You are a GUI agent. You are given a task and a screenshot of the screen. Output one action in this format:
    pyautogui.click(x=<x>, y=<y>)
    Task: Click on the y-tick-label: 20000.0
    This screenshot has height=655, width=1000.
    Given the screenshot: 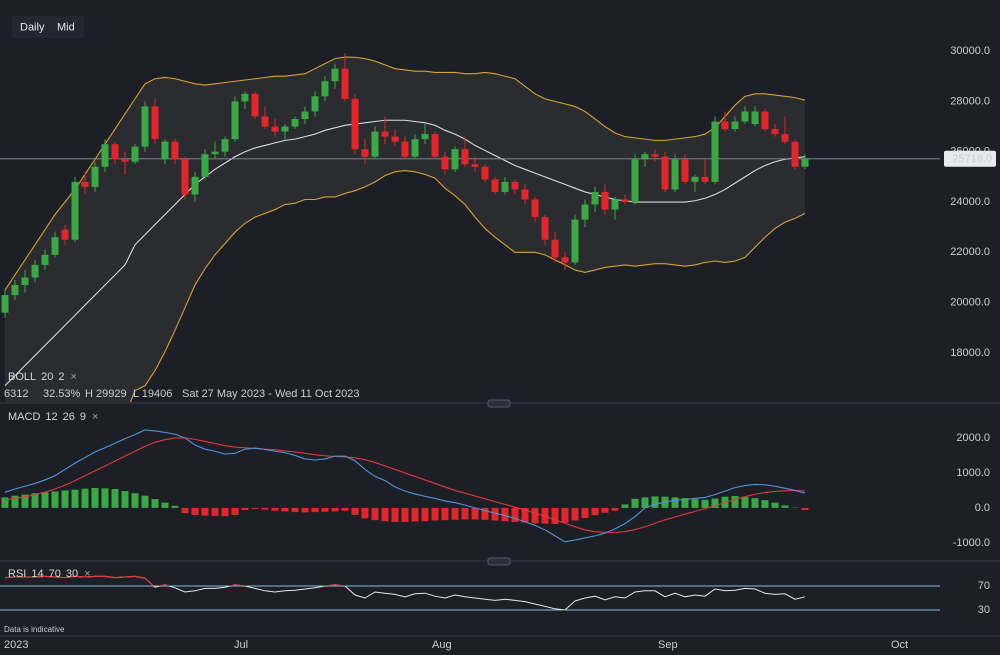 What is the action you would take?
    pyautogui.click(x=970, y=303)
    